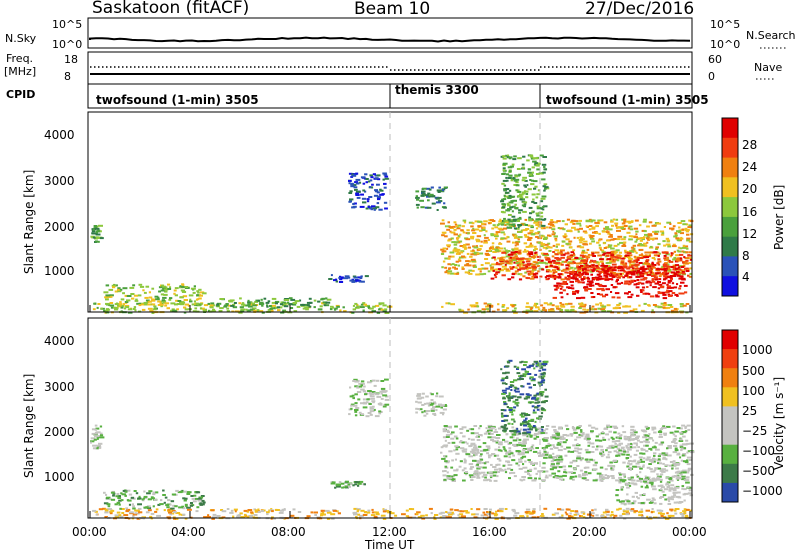 The height and width of the screenshot is (554, 800). What do you see at coordinates (71, 59) in the screenshot?
I see `freq-tick-top: 18` at bounding box center [71, 59].